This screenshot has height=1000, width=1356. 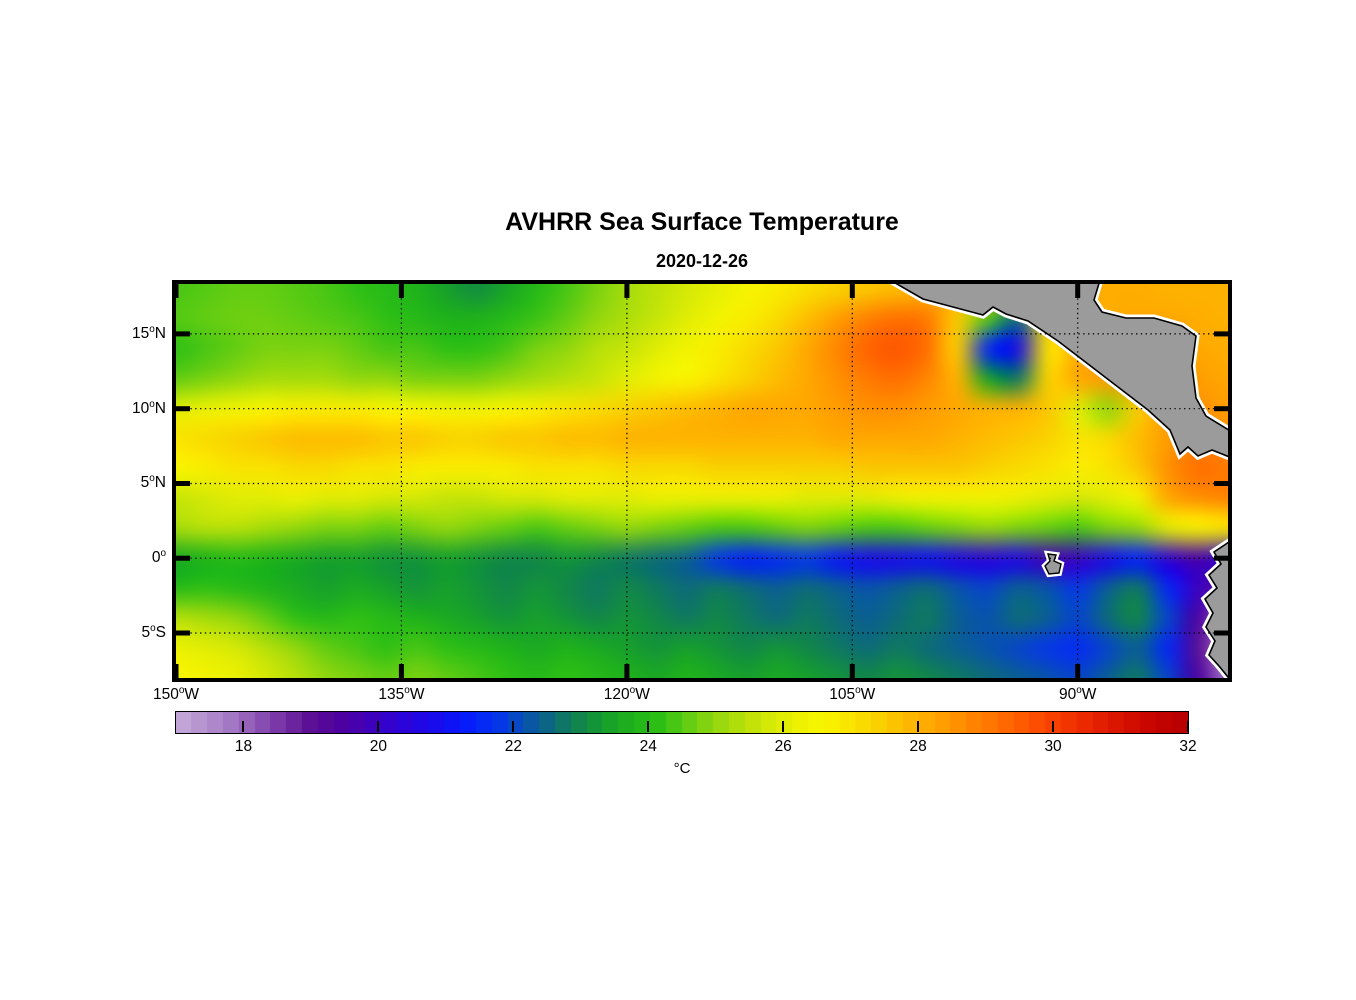 I want to click on land-central-america, so click(x=1061, y=371).